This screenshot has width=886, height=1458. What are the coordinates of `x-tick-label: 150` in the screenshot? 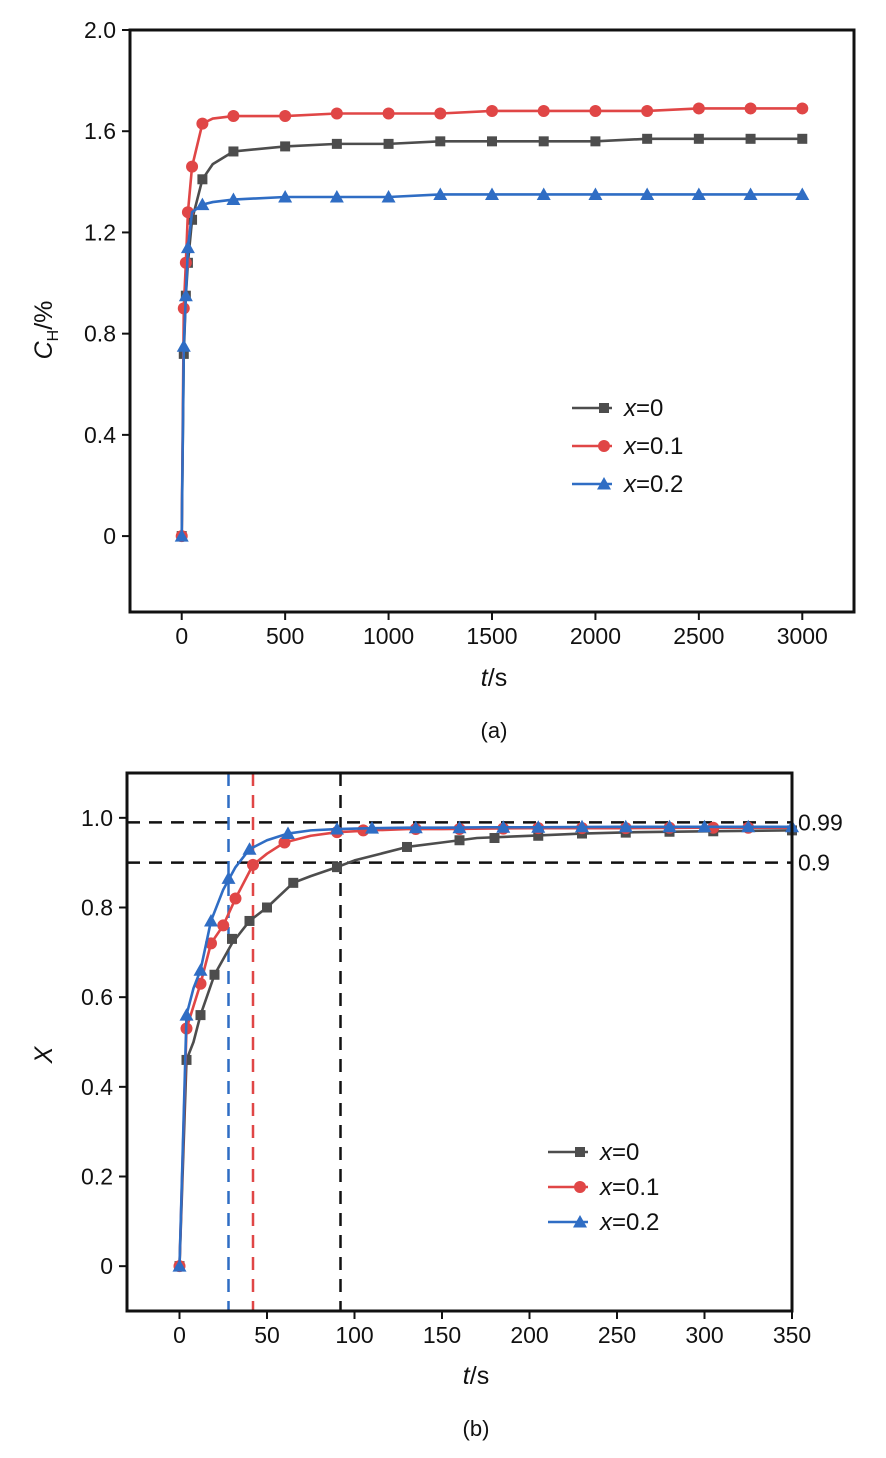 It's located at (442, 1335).